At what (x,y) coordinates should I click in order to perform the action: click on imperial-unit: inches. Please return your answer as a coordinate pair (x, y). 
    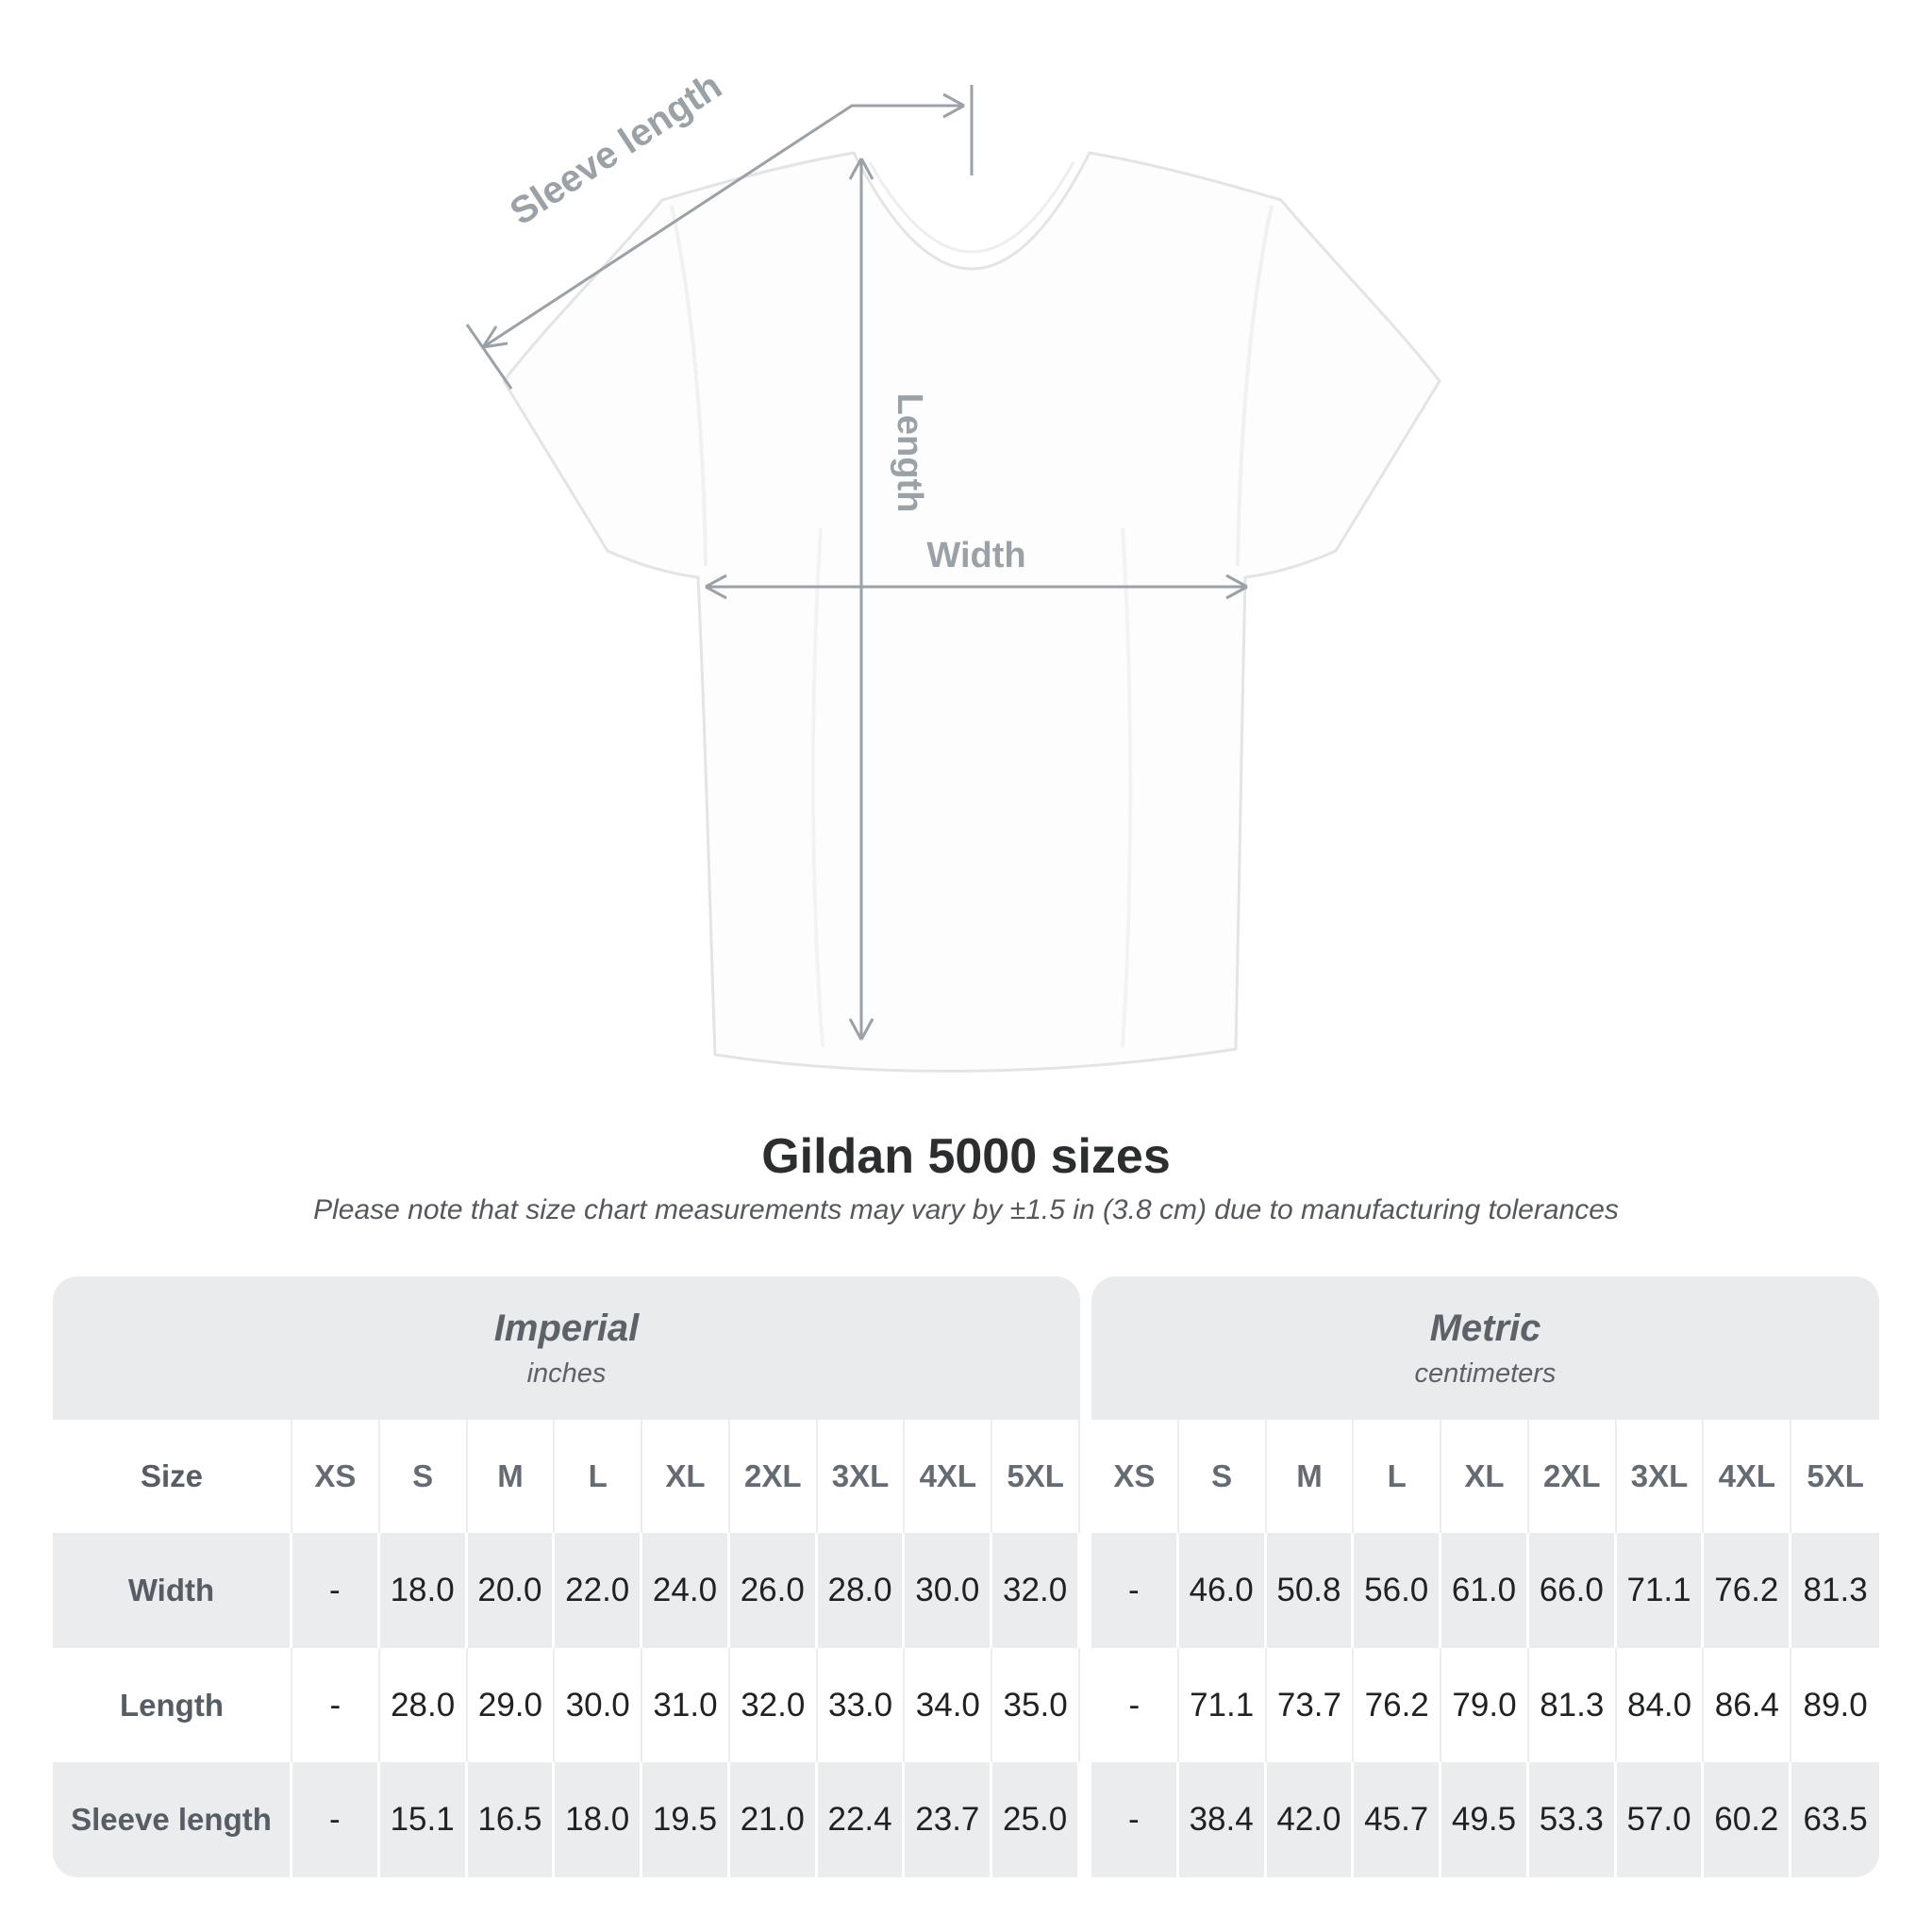
    Looking at the image, I should click on (566, 1373).